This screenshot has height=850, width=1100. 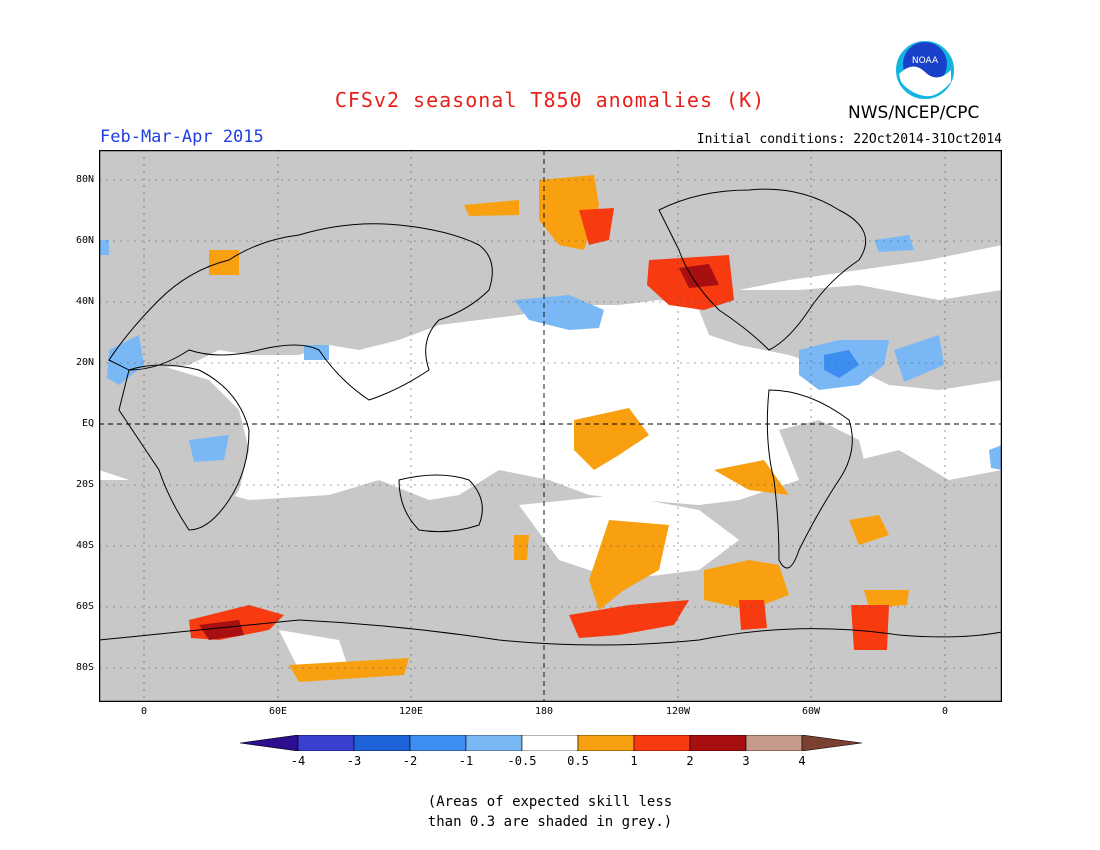 What do you see at coordinates (678, 711) in the screenshot?
I see `lon-label: 120W` at bounding box center [678, 711].